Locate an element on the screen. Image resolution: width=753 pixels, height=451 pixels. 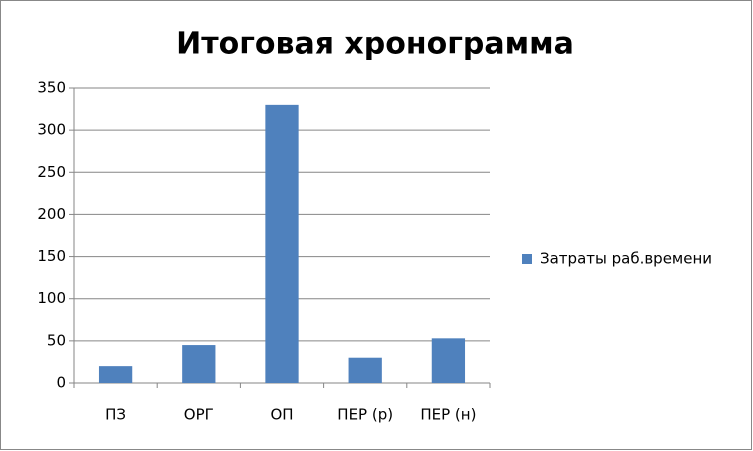
x-tick-label: ПЕР (н) is located at coordinates (448, 415).